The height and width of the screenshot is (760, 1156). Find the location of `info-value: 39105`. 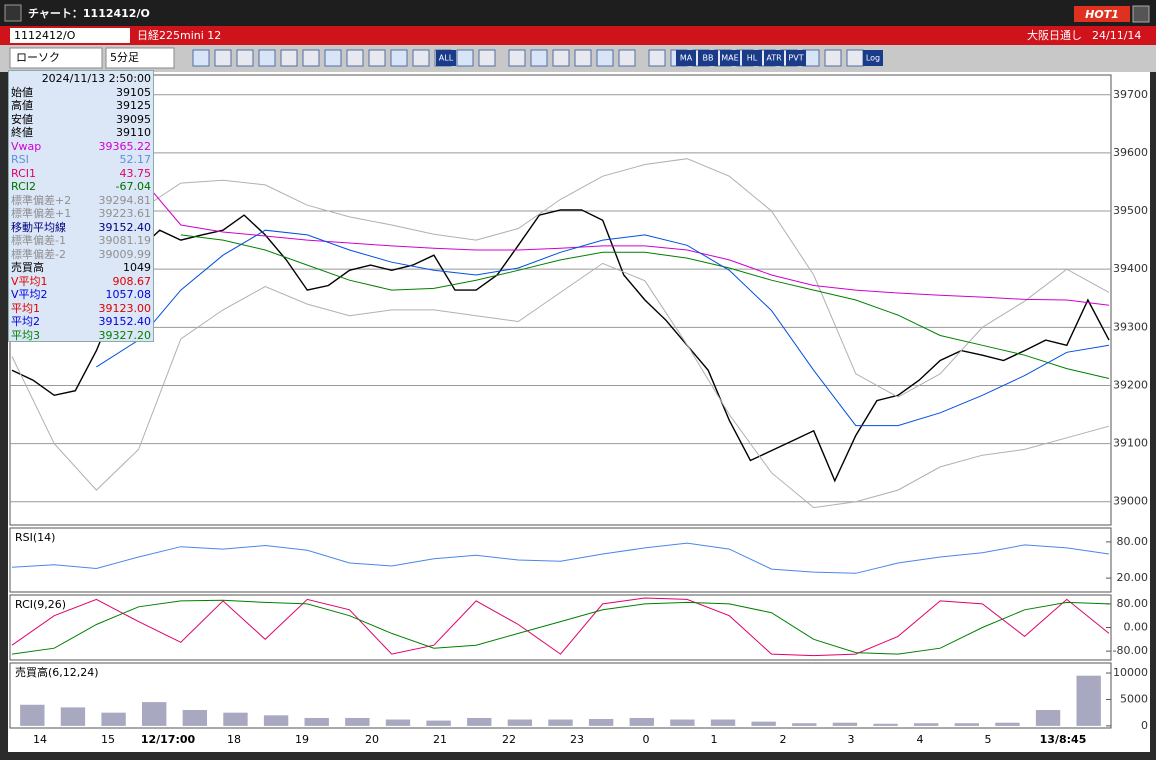

info-value: 39105 is located at coordinates (133, 92).